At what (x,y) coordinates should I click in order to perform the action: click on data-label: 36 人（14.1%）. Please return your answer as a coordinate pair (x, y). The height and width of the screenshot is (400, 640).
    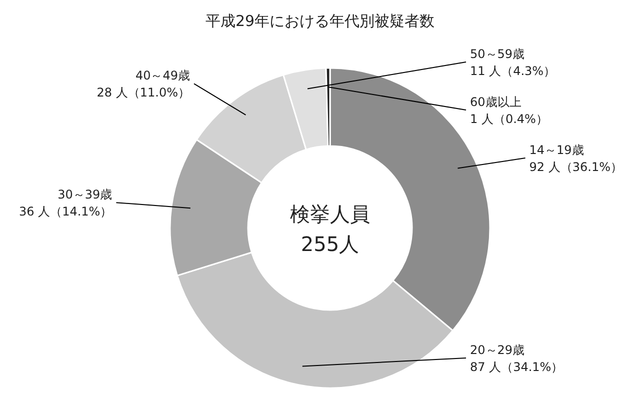
    Looking at the image, I should click on (65, 211).